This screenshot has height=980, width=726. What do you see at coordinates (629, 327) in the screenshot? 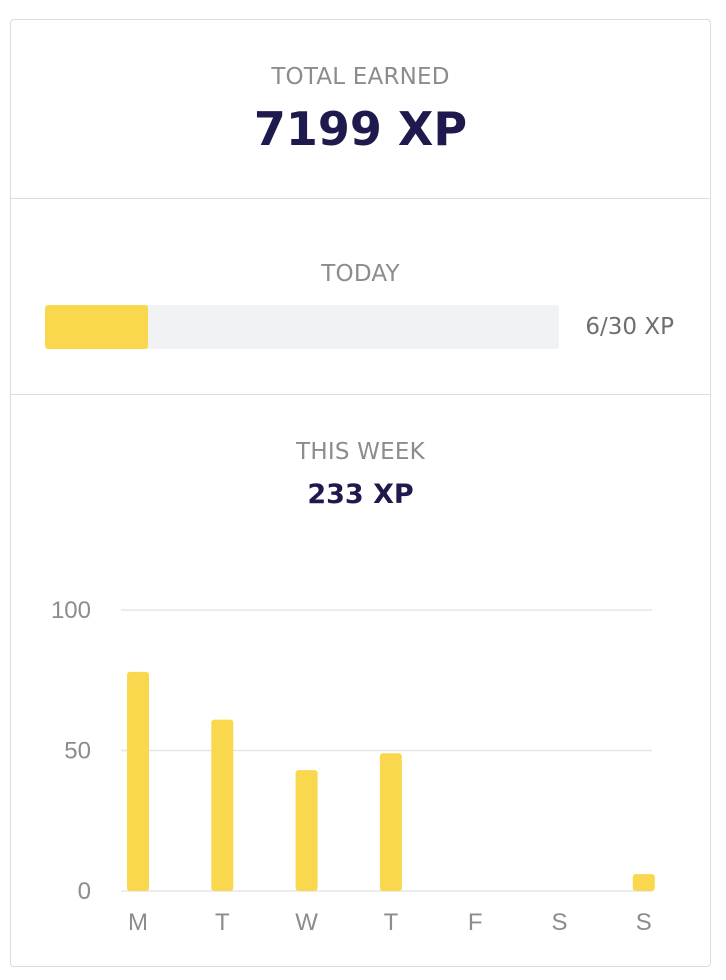
I see `today-progress-value: 6/30 XP` at bounding box center [629, 327].